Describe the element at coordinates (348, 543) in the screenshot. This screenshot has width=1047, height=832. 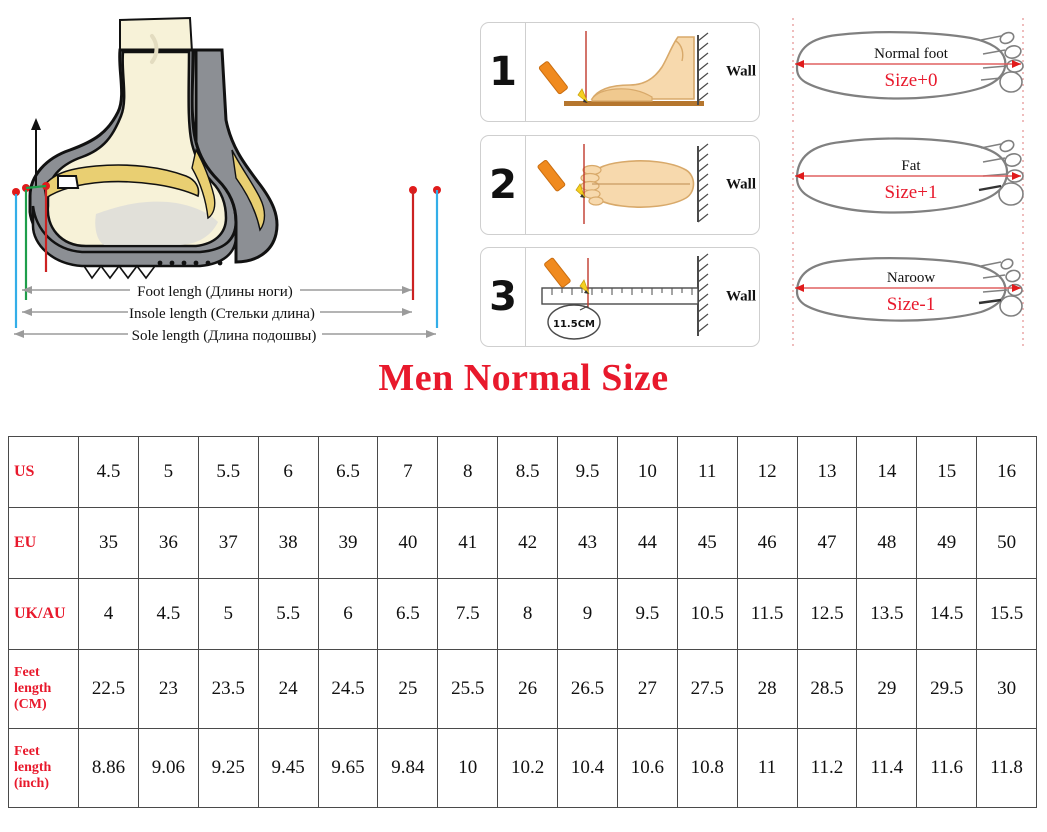
I see `table-cell: 39` at that location.